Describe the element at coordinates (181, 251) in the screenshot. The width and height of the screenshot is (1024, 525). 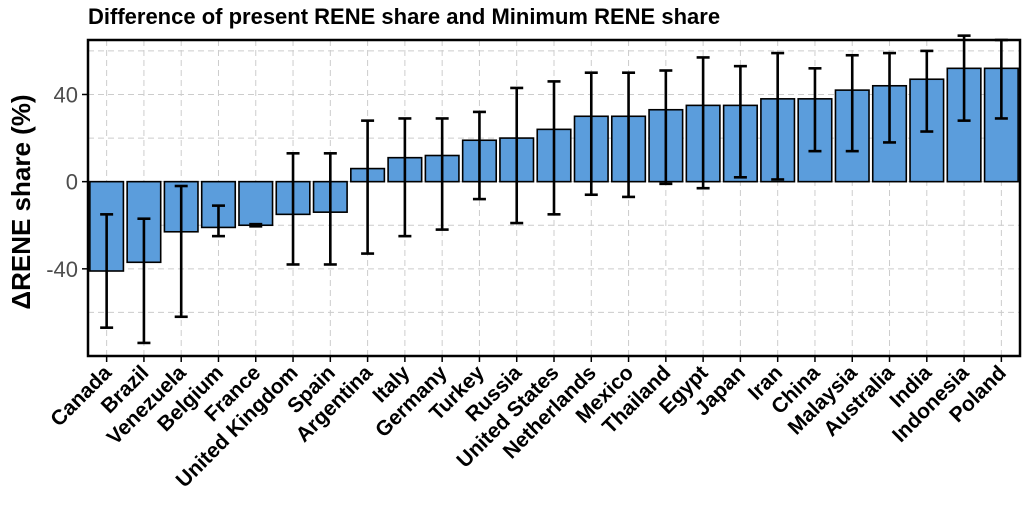
I see `error-bar-venezuela` at that location.